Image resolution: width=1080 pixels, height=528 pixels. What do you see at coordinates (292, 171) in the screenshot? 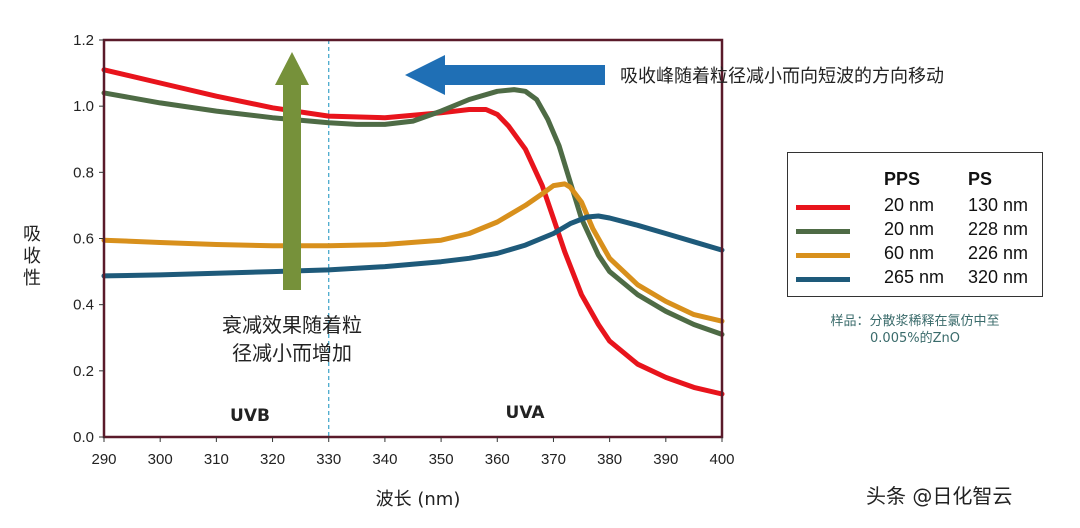
I see `up-arrow` at bounding box center [292, 171].